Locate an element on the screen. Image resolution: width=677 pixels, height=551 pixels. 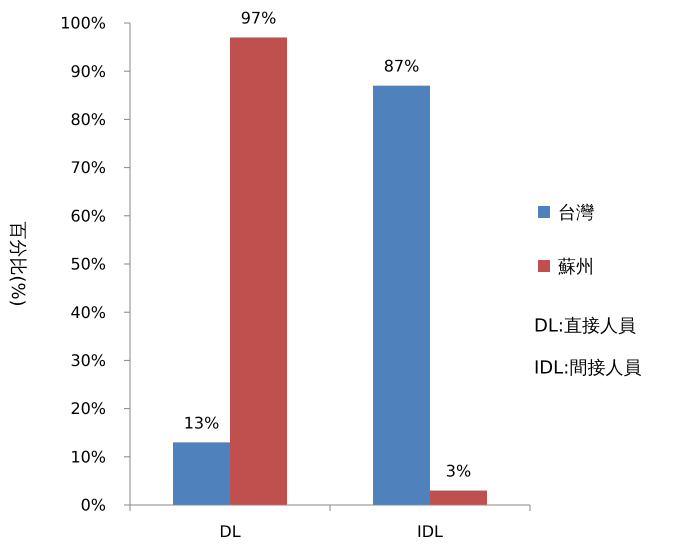
data-label: 3% is located at coordinates (459, 471).